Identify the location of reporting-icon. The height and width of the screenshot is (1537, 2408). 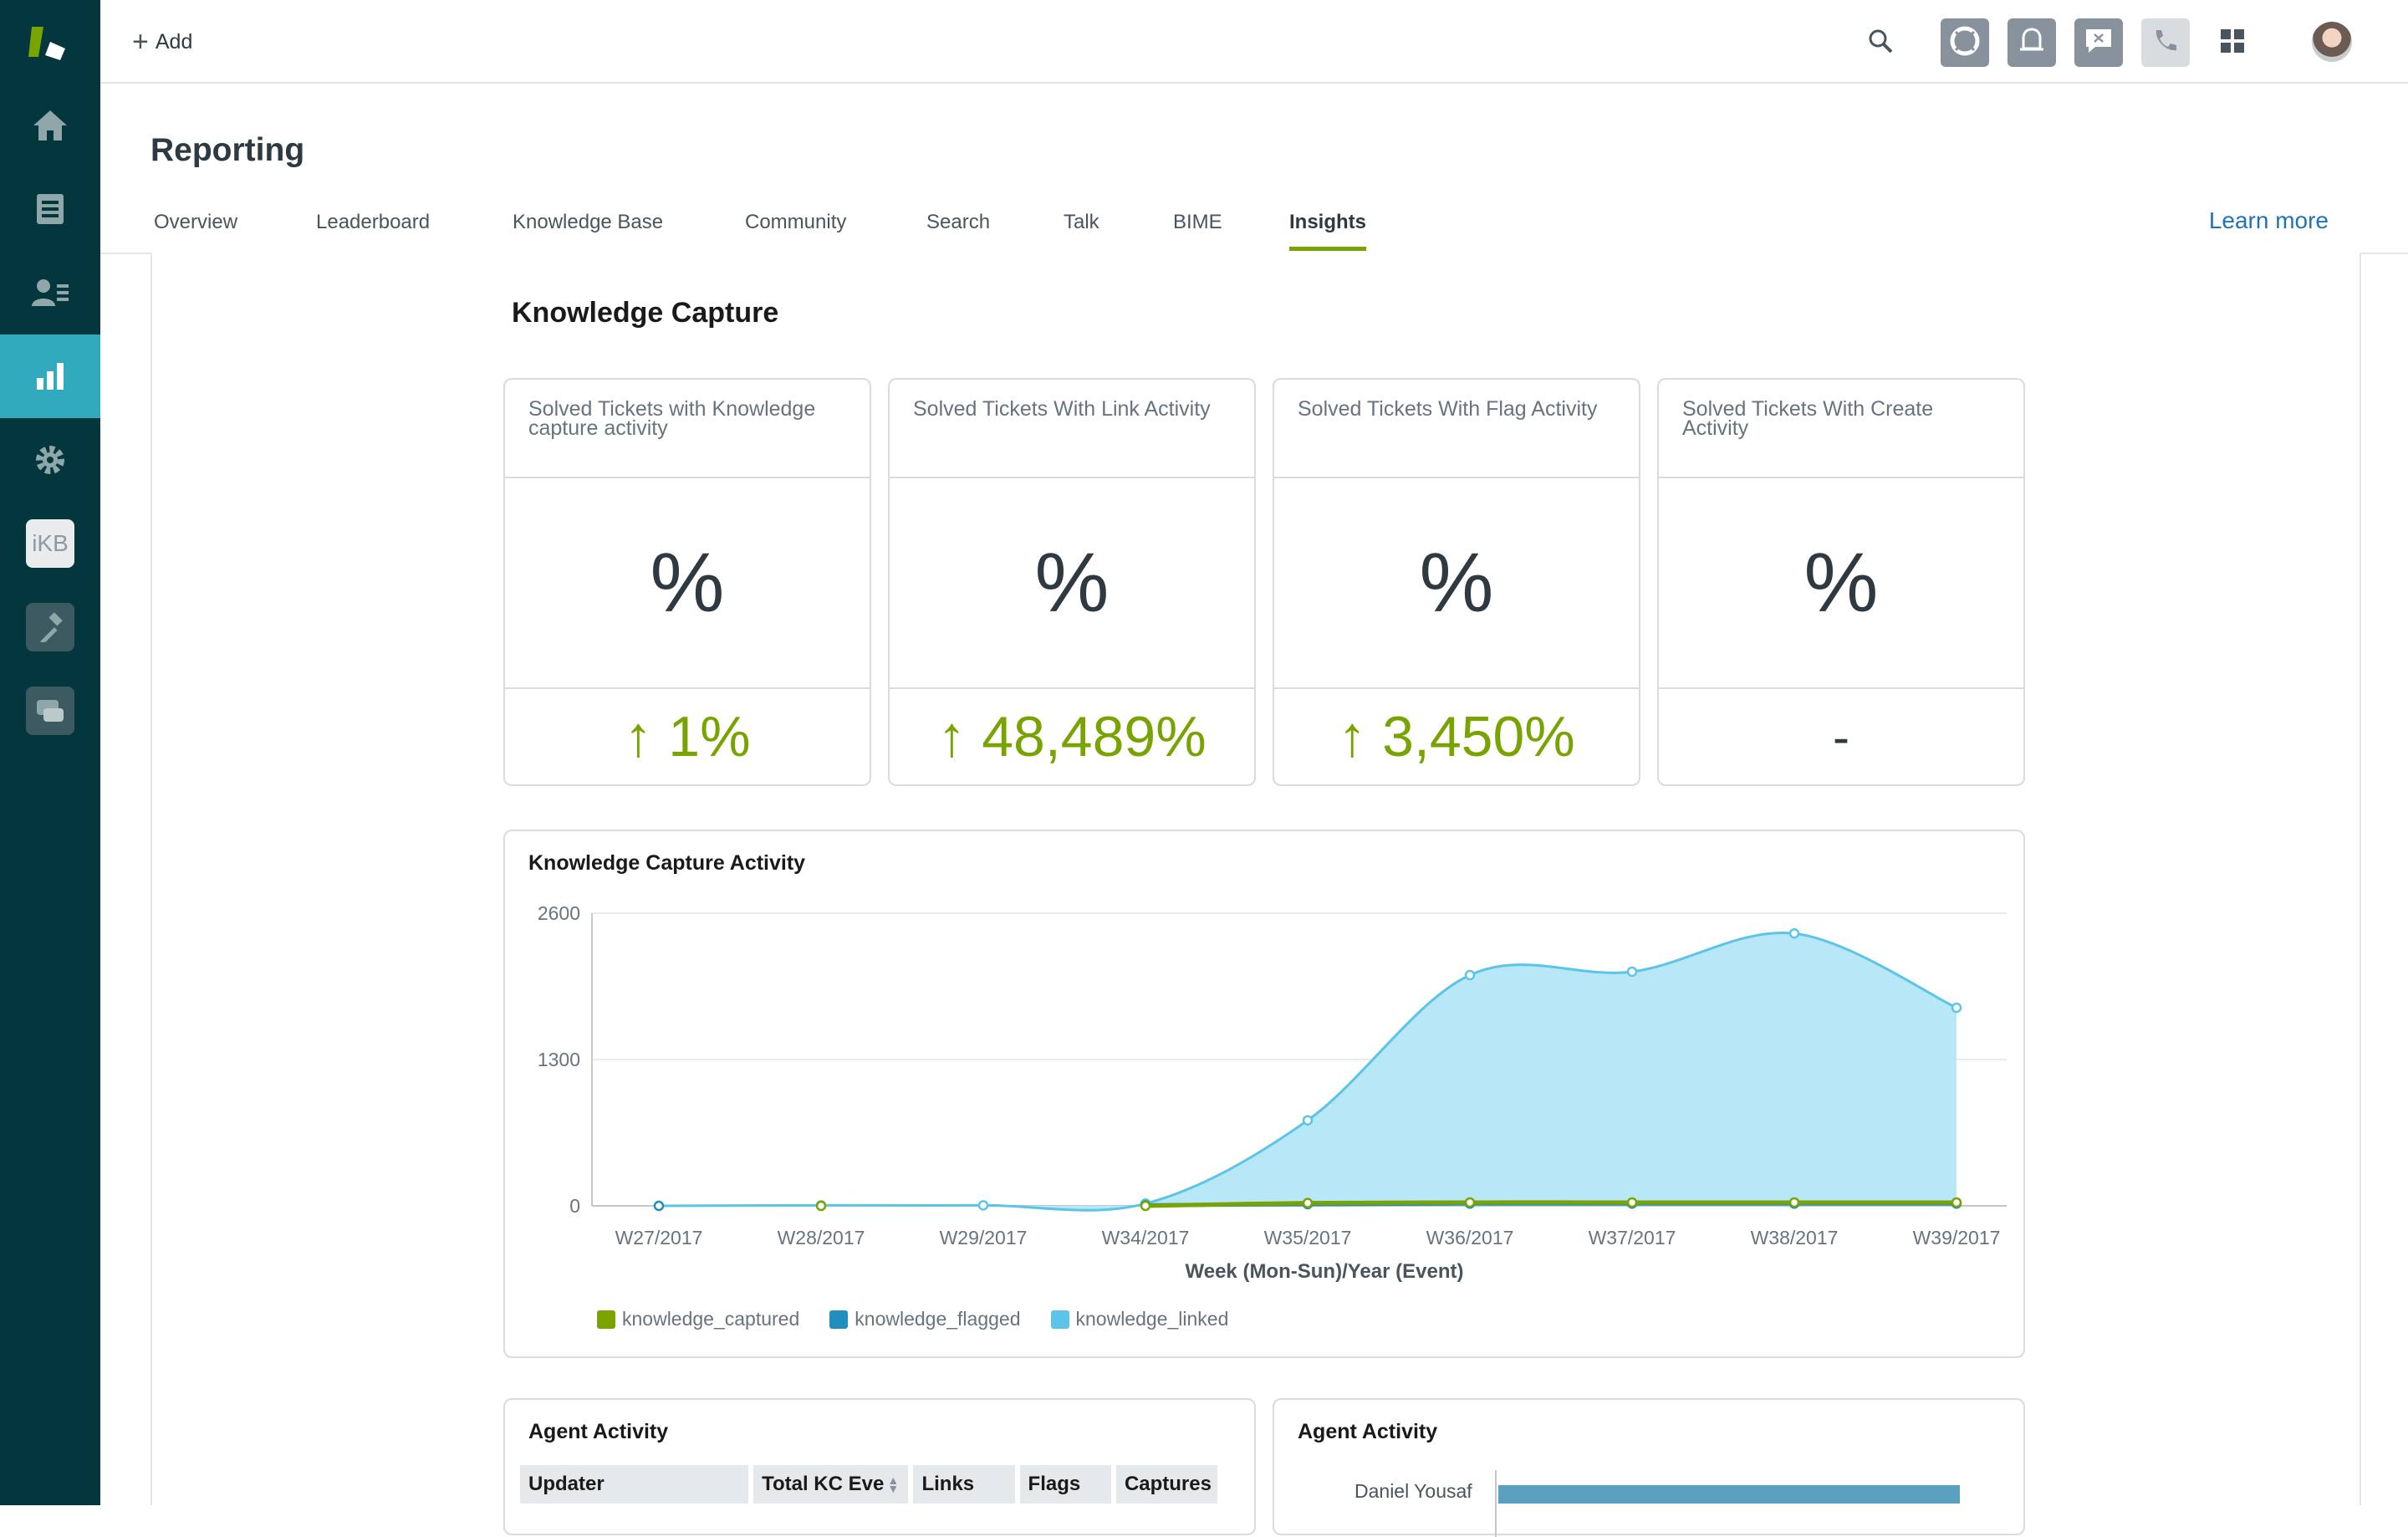
(50, 376).